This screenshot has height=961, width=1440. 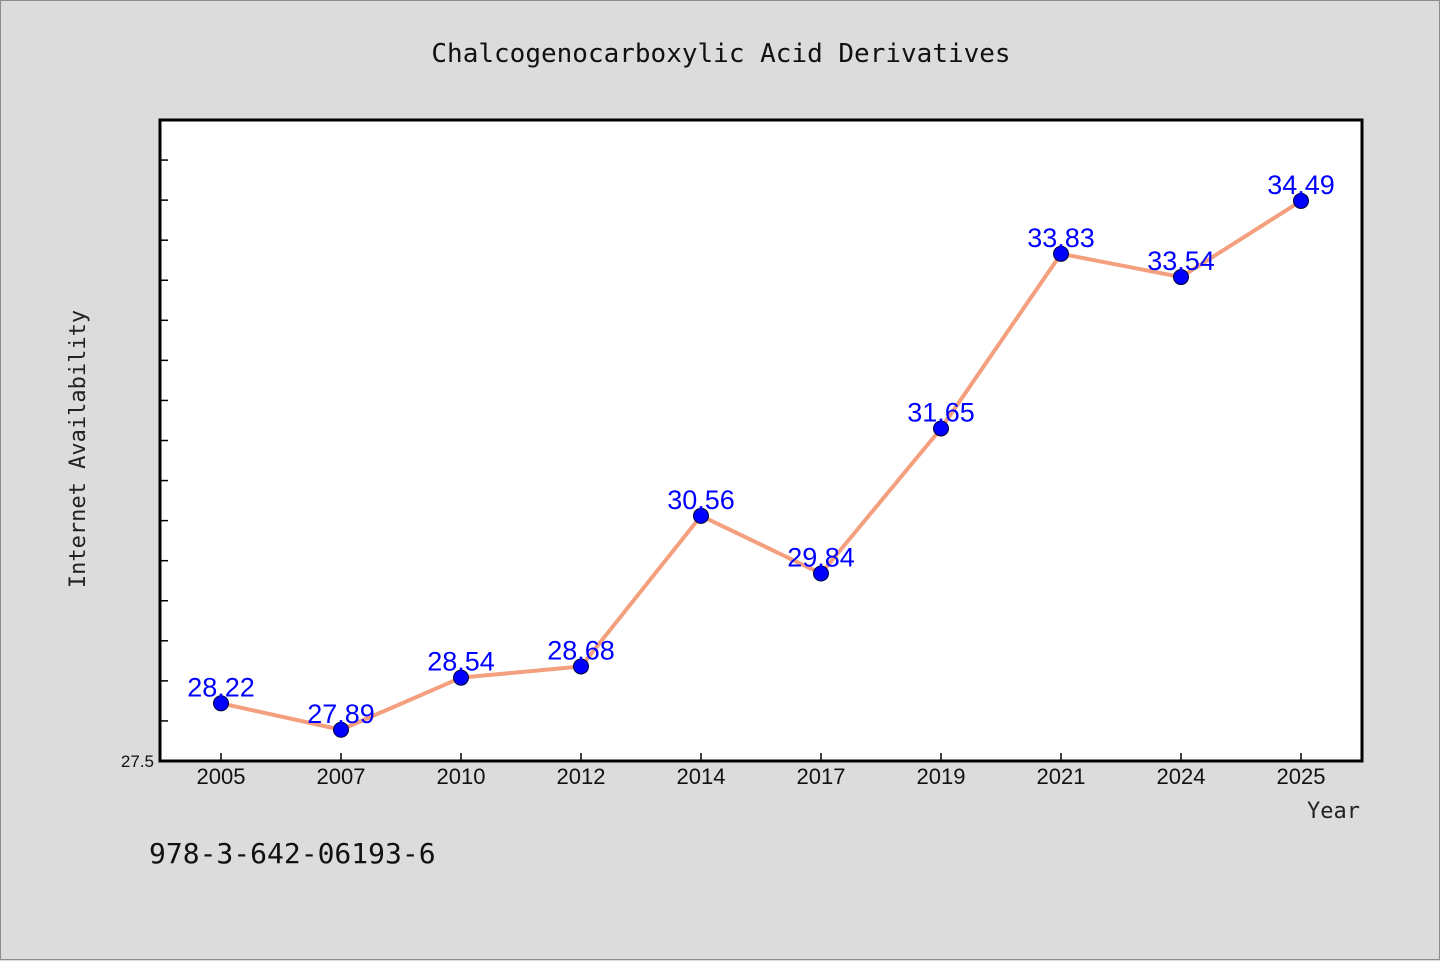 I want to click on data-label: 33.83, so click(x=1061, y=238).